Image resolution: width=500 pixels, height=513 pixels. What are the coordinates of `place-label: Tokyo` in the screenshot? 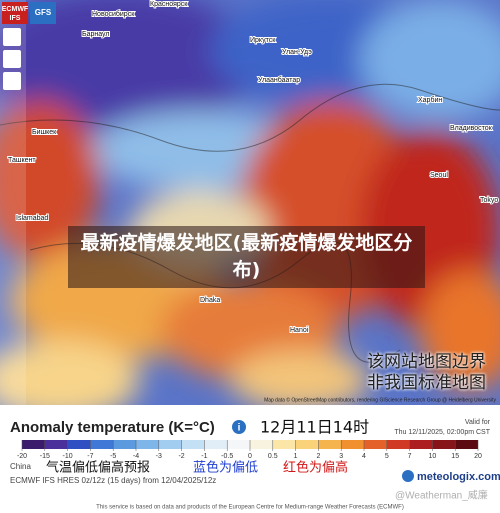 It's located at (489, 200).